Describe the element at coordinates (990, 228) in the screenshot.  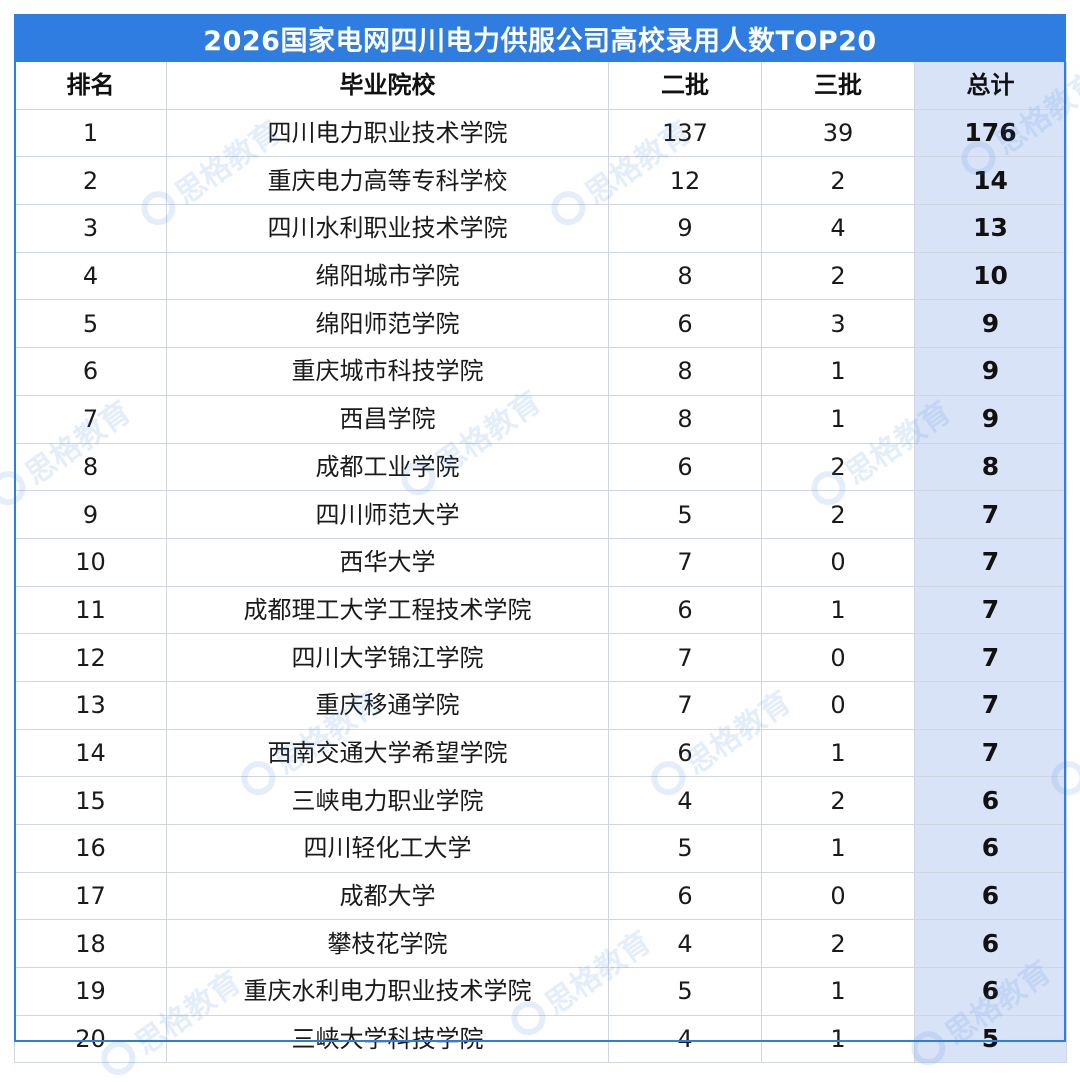
I see `total-cell: 13` at that location.